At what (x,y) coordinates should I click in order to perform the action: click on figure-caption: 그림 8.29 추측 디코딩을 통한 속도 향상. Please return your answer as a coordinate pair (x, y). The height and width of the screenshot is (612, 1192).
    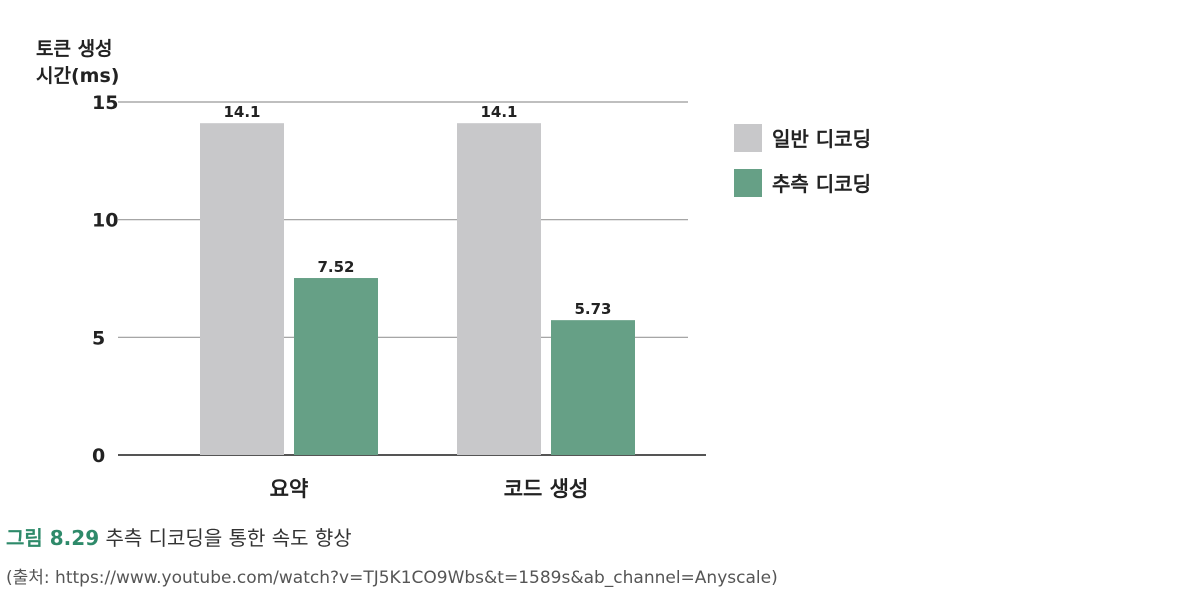
    Looking at the image, I should click on (179, 536).